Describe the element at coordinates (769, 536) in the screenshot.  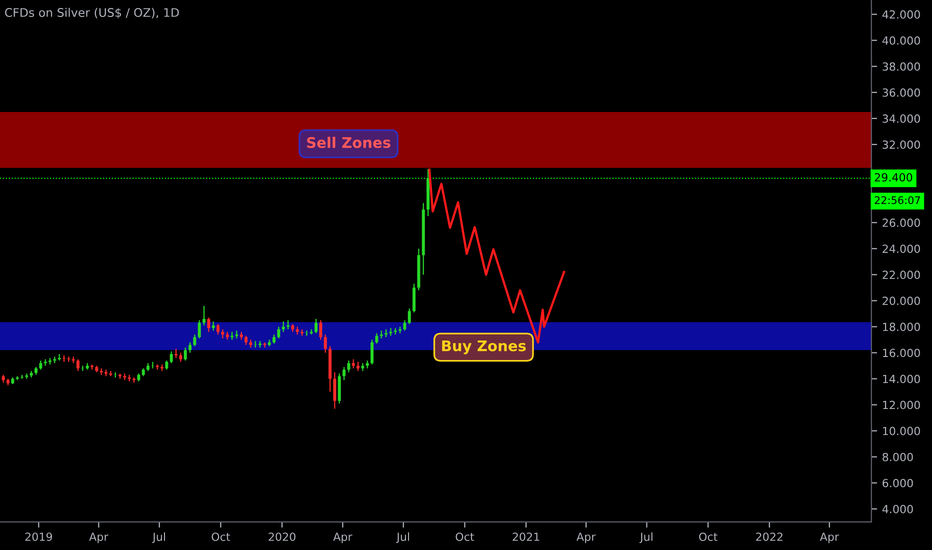
I see `x-tick-label: 2022` at that location.